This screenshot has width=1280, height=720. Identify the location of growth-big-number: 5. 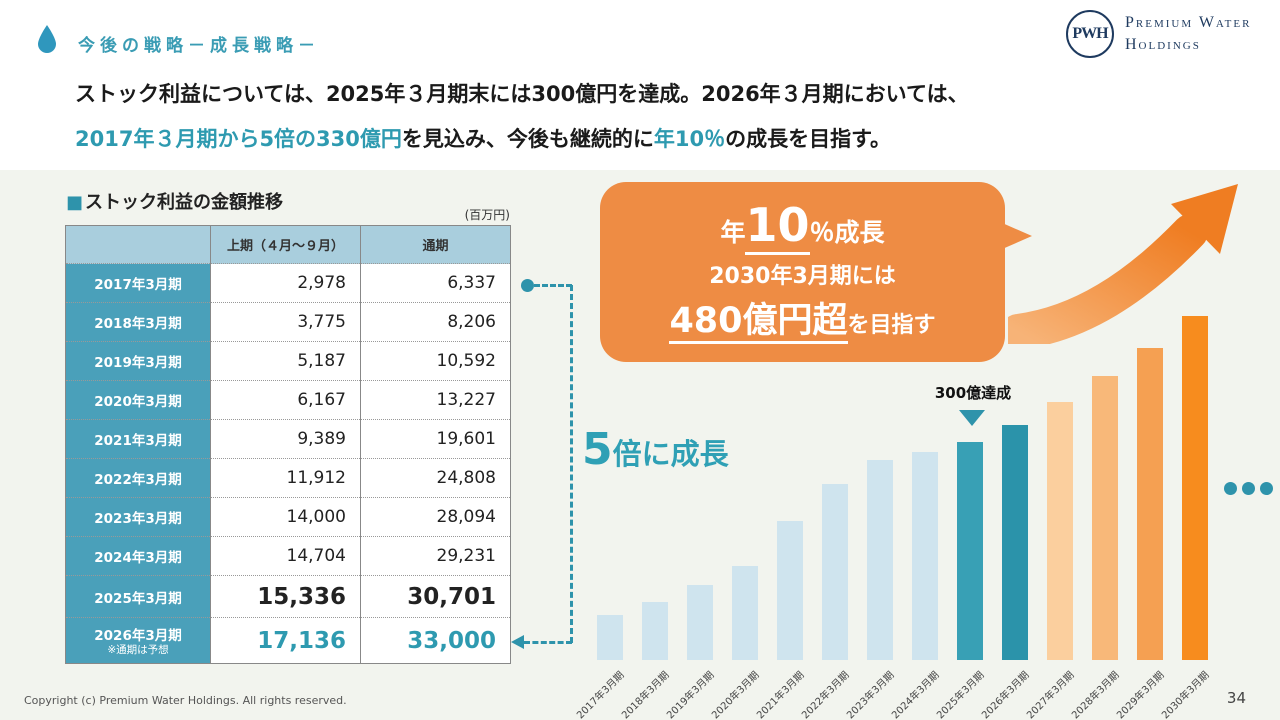
(597, 449).